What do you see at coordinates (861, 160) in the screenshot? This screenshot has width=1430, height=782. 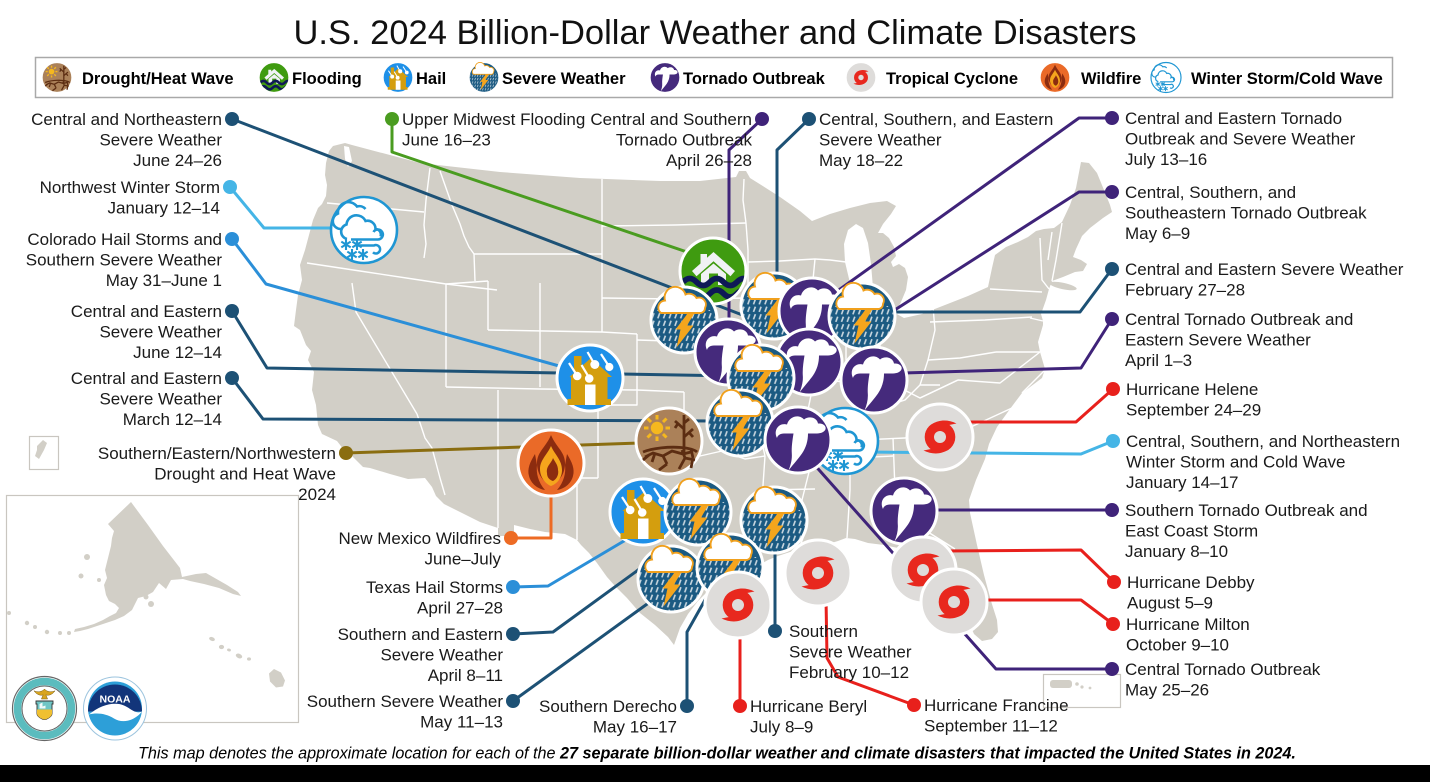 I see `svg-text: May 18–22` at bounding box center [861, 160].